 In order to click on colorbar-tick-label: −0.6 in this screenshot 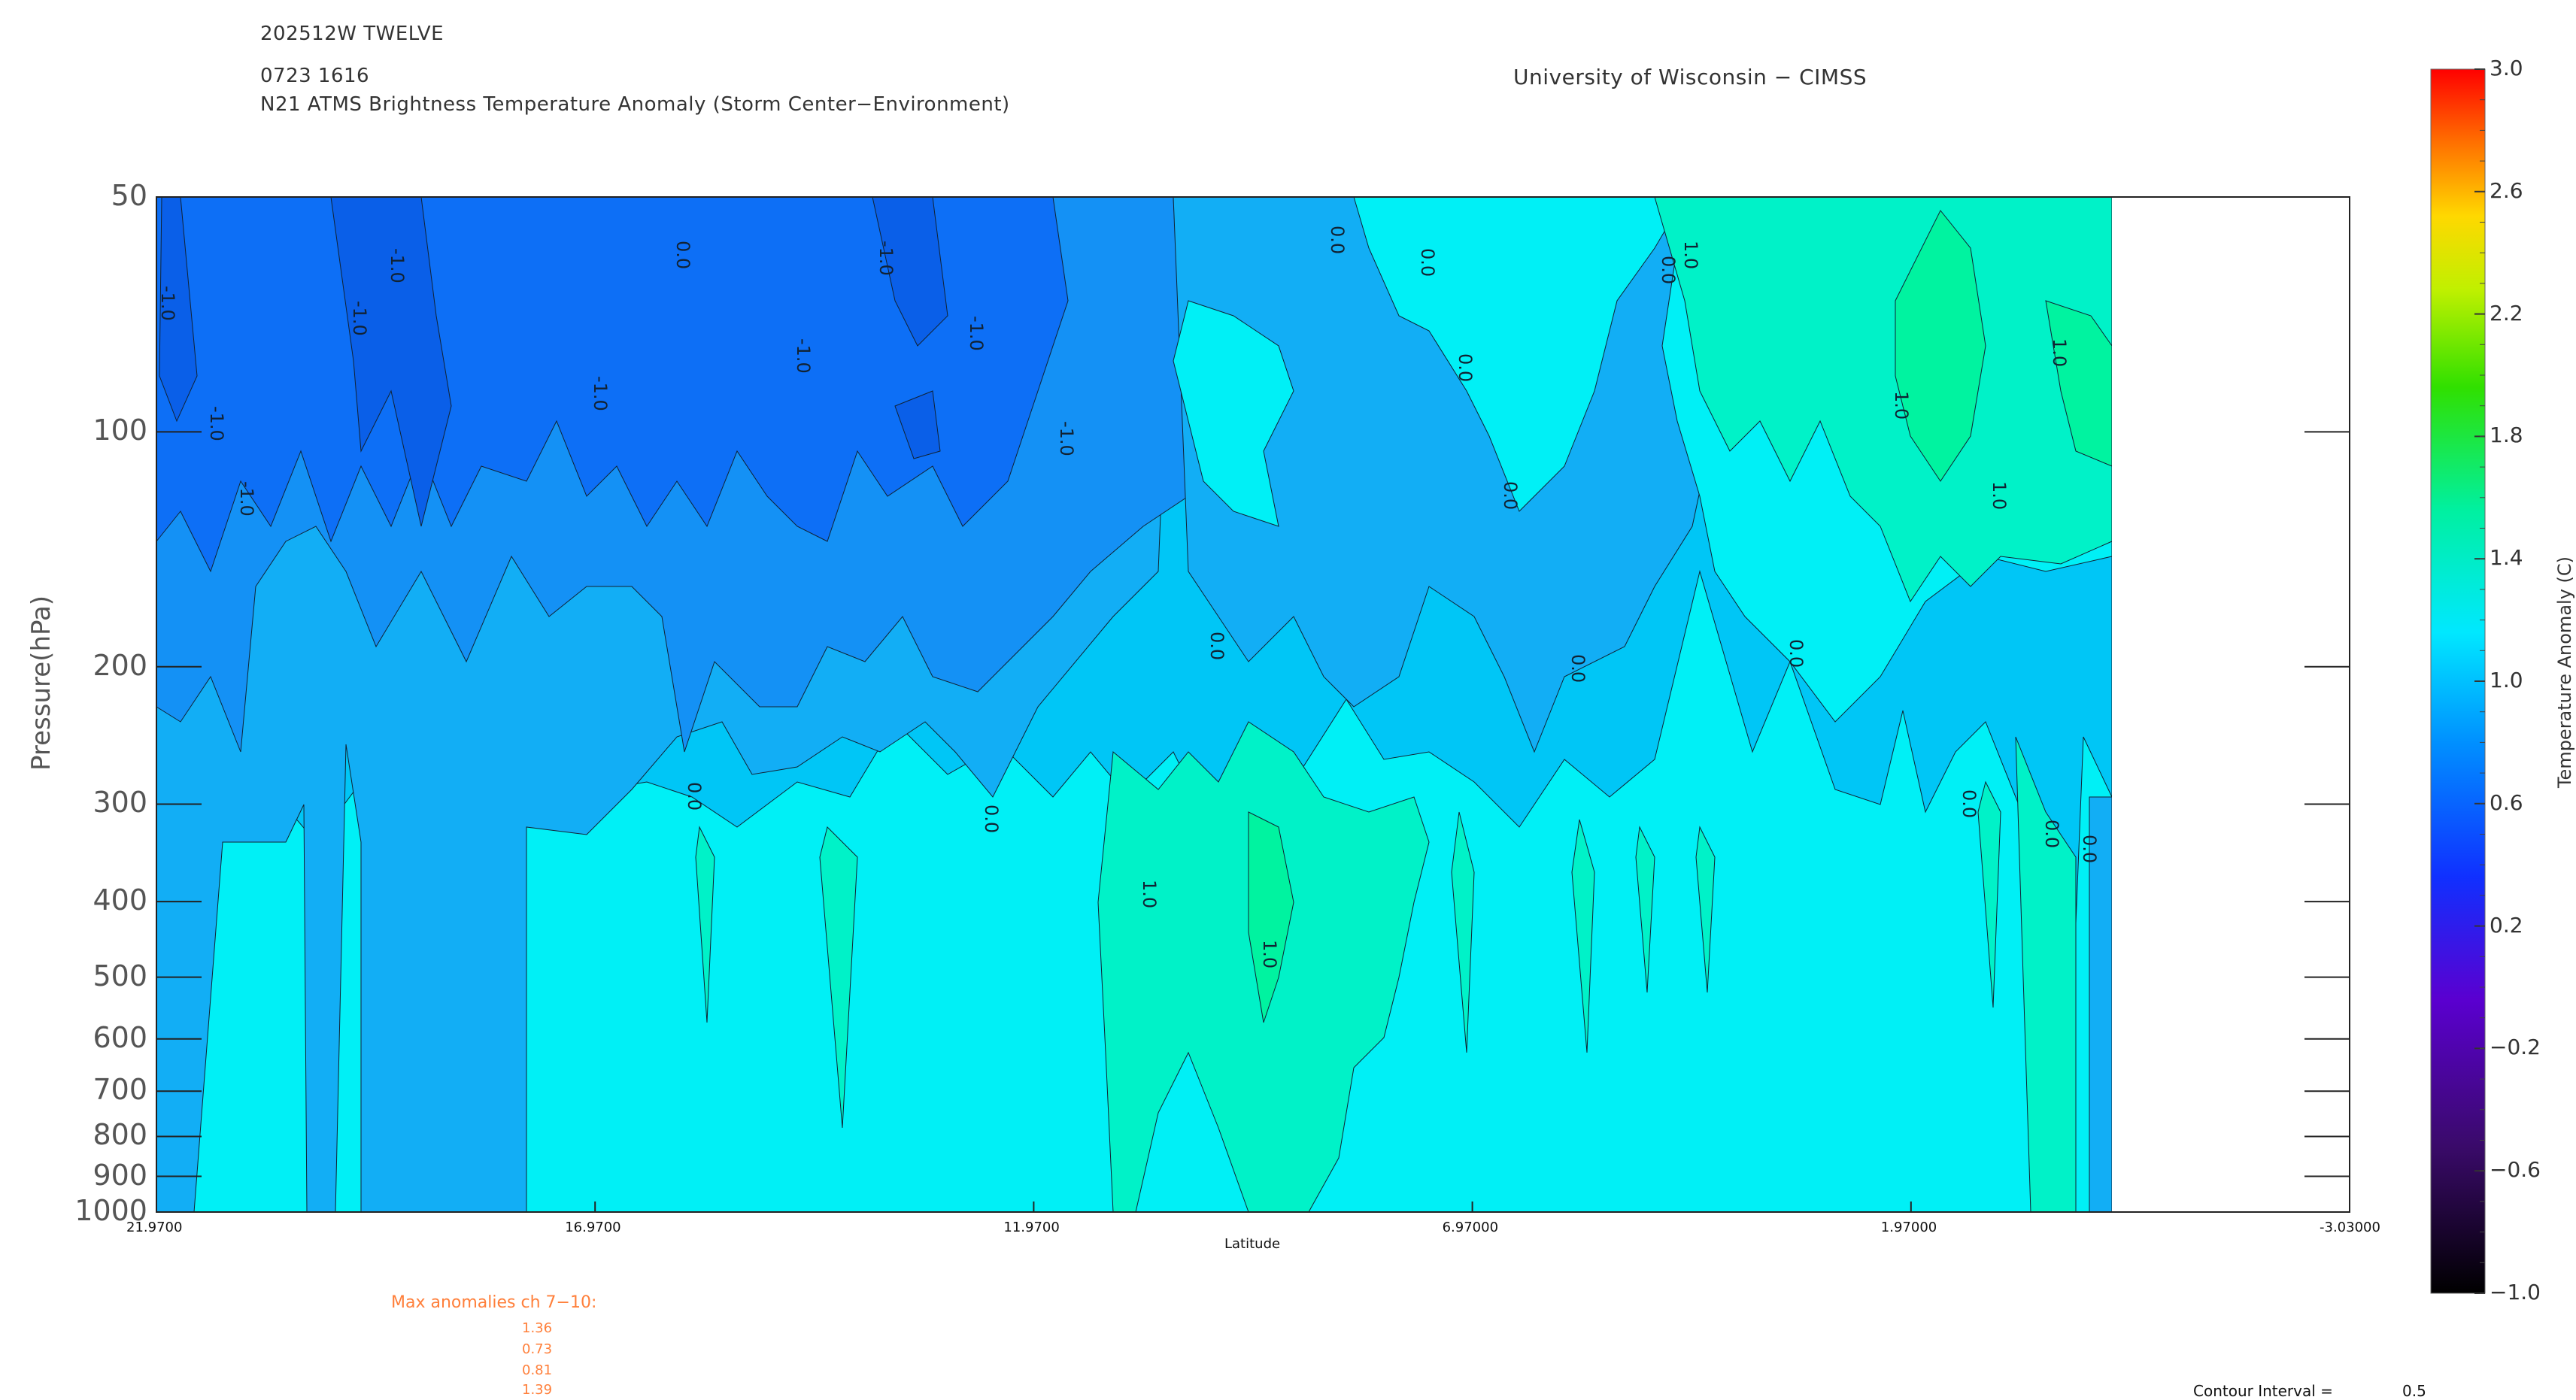, I will do `click(2515, 1170)`.